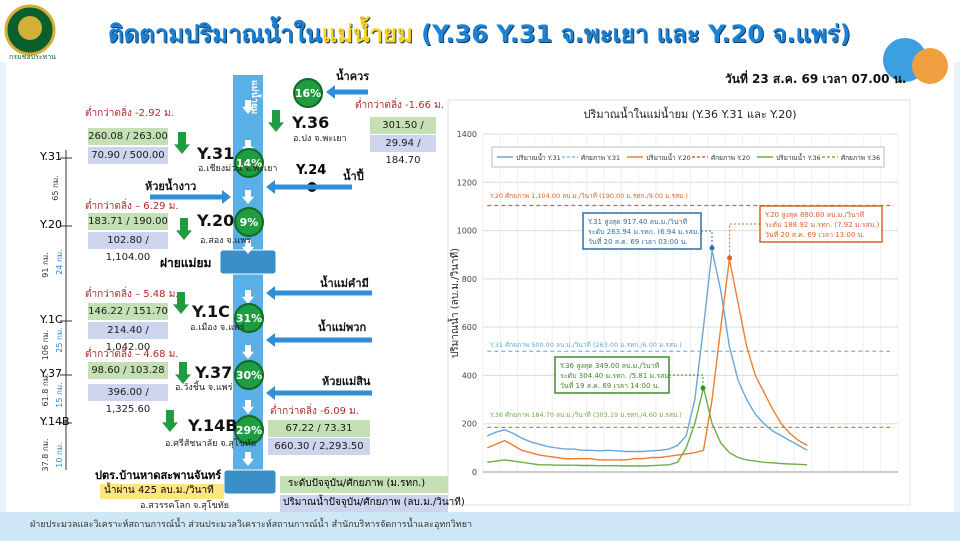 This screenshot has height=541, width=960. I want to click on percent-label: 30%, so click(249, 375).